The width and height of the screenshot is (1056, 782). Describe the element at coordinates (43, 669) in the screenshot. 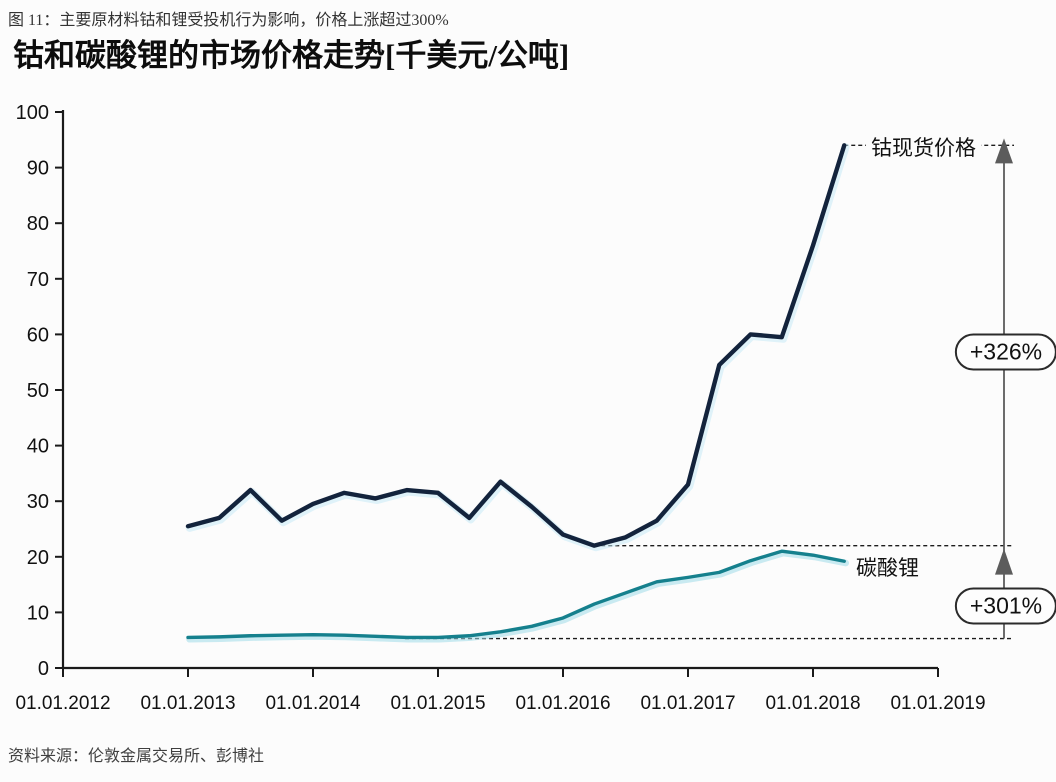

I see `y-tick-label: 0` at that location.